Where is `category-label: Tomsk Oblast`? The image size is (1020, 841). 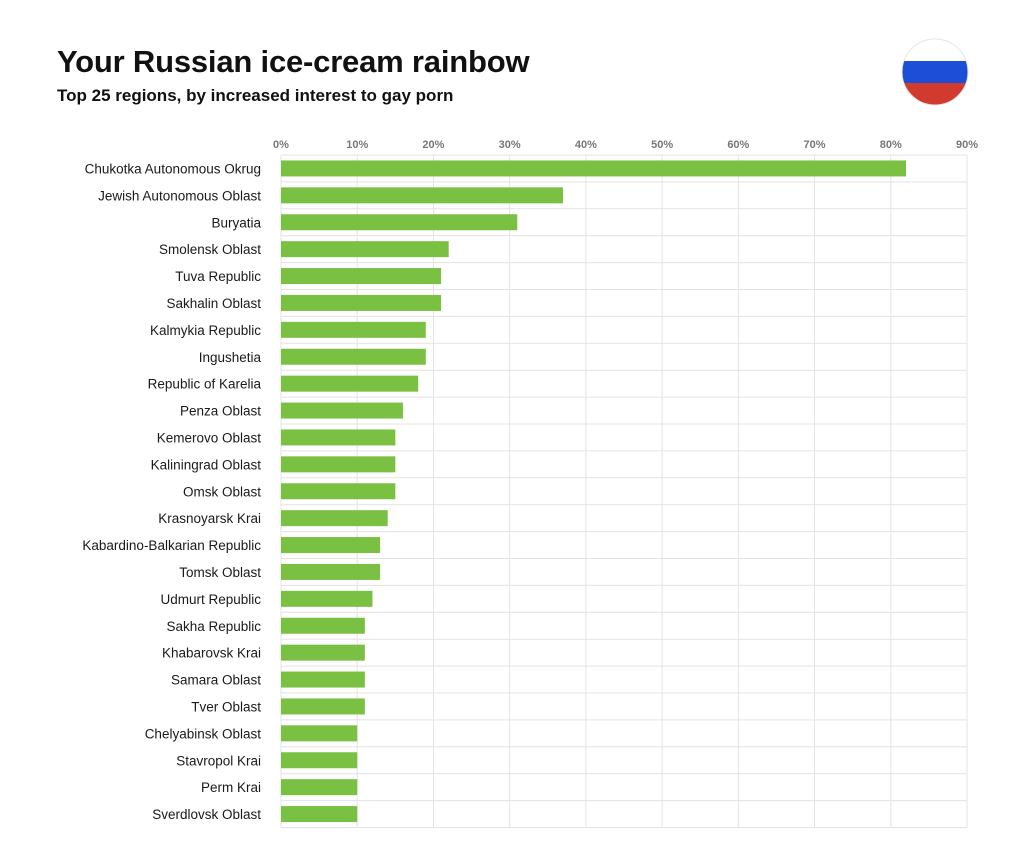
category-label: Tomsk Oblast is located at coordinates (220, 572).